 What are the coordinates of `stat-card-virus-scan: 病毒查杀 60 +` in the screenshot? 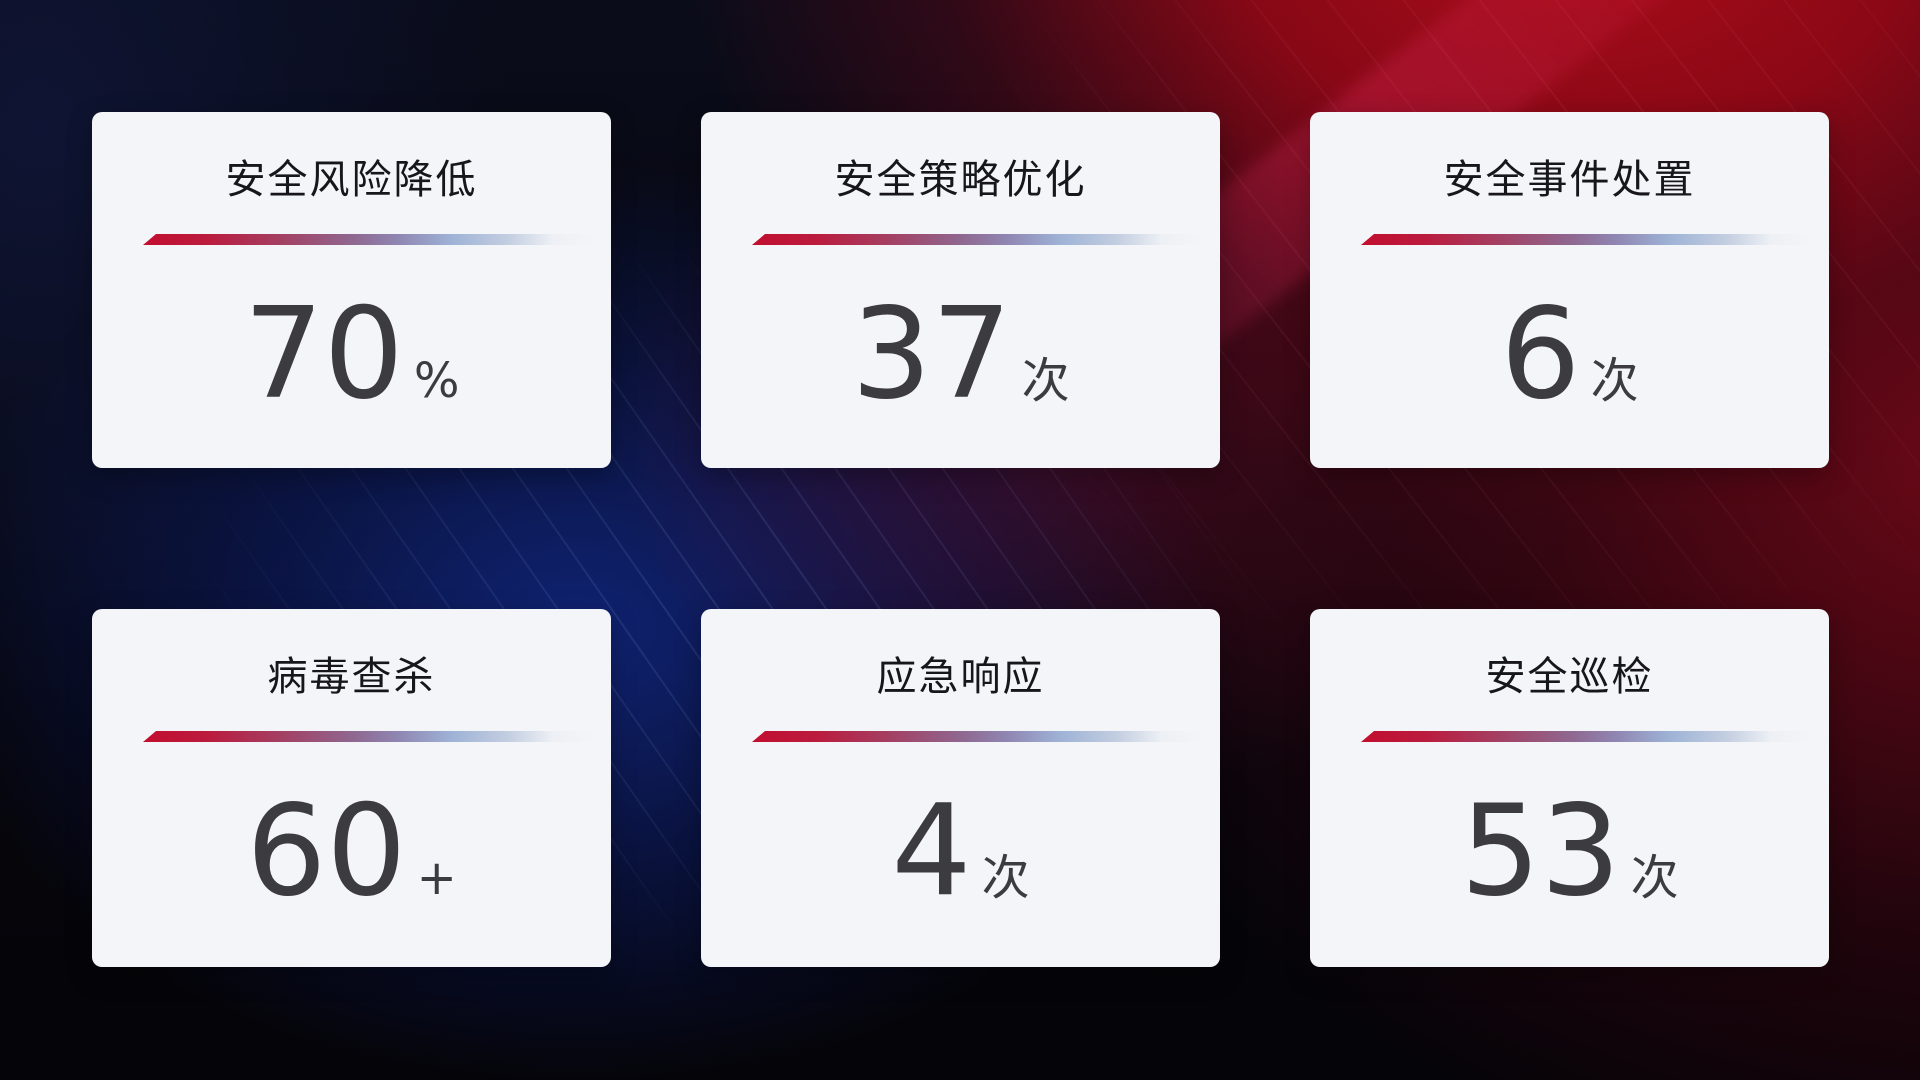 It's located at (351, 788).